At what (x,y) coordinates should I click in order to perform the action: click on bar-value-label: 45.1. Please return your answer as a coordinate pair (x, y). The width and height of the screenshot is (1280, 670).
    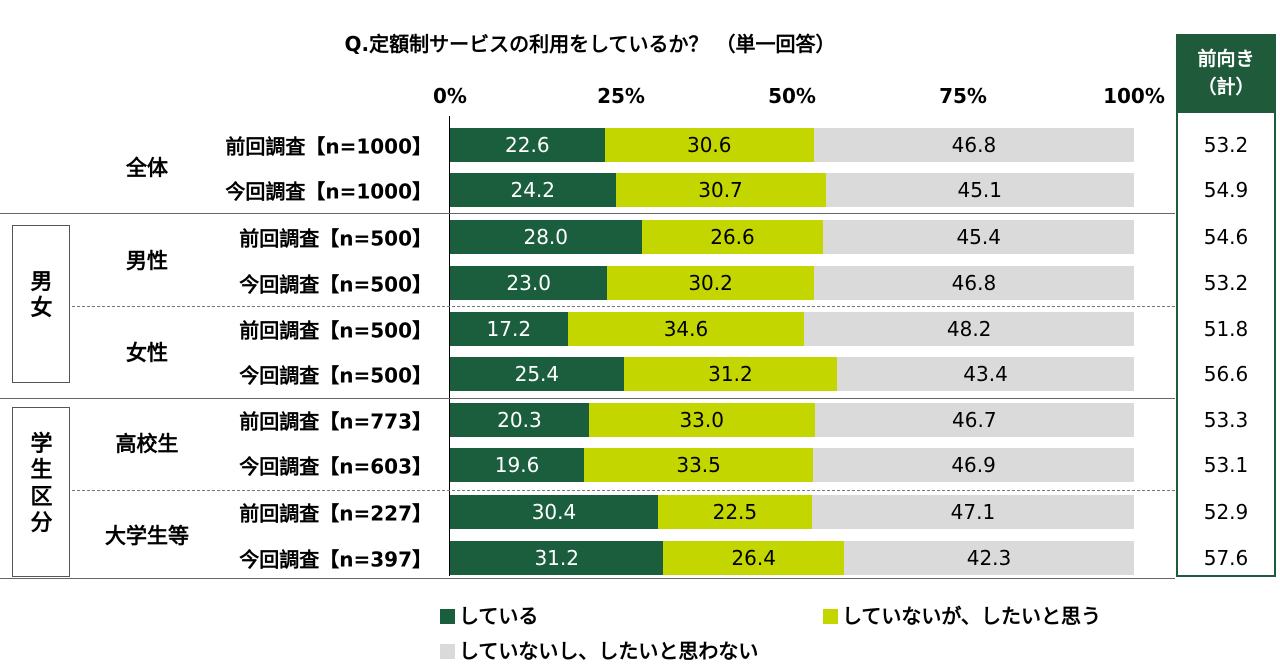
    Looking at the image, I should click on (980, 190).